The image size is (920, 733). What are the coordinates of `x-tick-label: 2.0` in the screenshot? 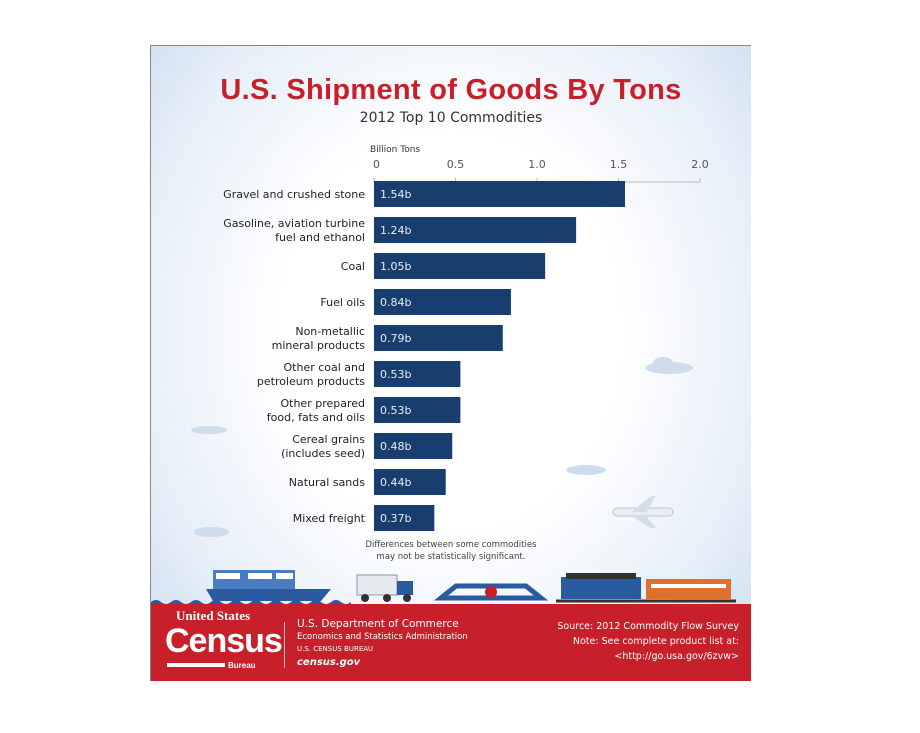 It's located at (700, 164).